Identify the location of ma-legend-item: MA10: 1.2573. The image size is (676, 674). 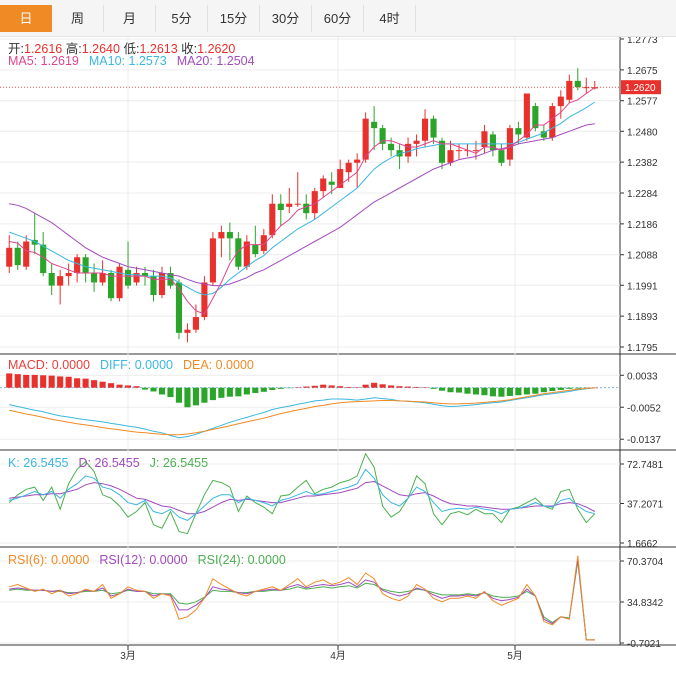
(127, 61).